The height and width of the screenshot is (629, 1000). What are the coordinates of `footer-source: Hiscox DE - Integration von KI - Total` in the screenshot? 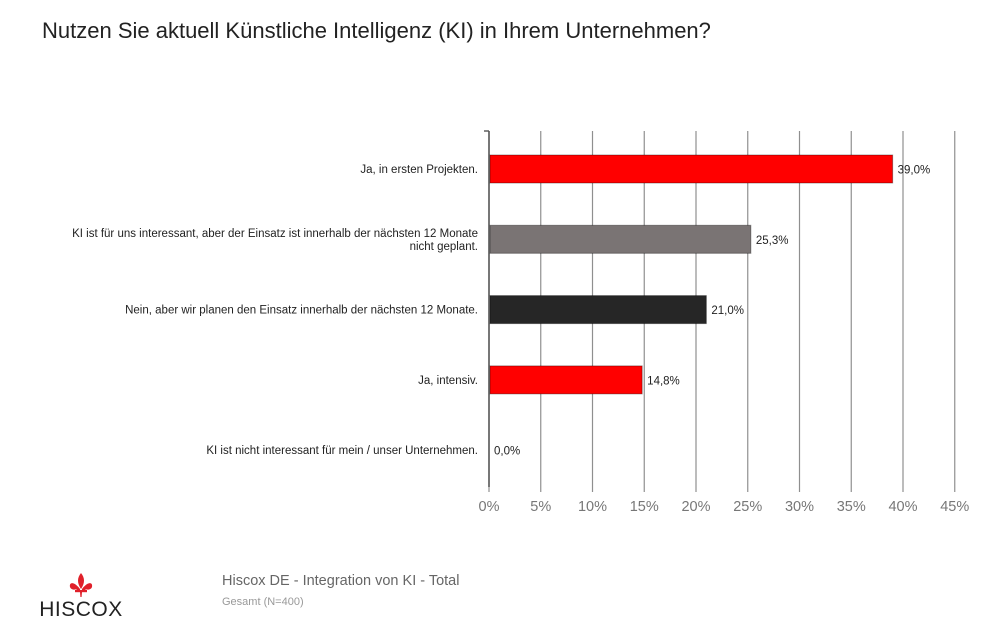 It's located at (341, 581).